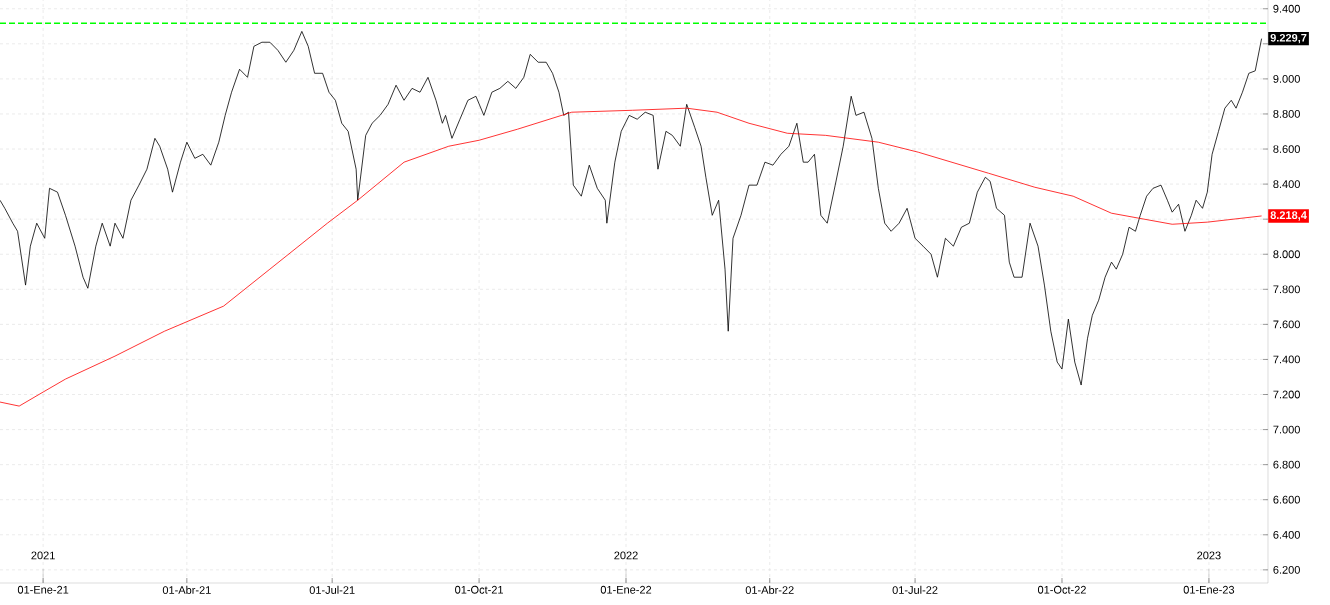 Image resolution: width=1330 pixels, height=605 pixels. I want to click on y-tick-label: 7.600, so click(1286, 324).